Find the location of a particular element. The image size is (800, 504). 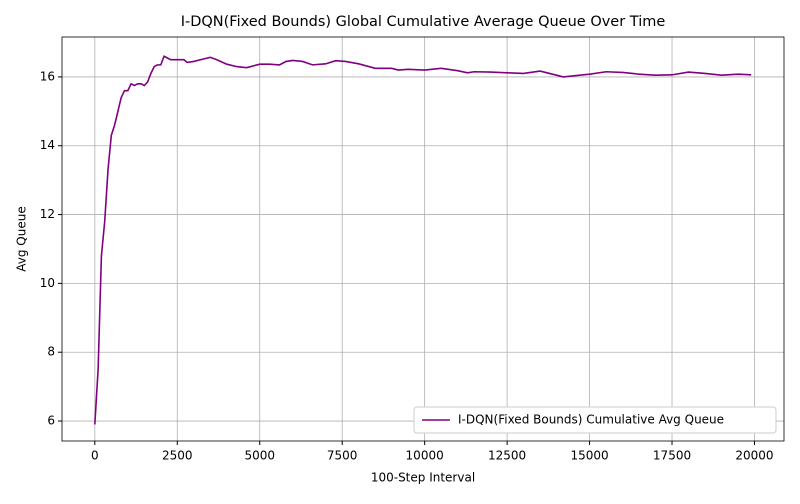

y-tick-label: 16 is located at coordinates (47, 76).